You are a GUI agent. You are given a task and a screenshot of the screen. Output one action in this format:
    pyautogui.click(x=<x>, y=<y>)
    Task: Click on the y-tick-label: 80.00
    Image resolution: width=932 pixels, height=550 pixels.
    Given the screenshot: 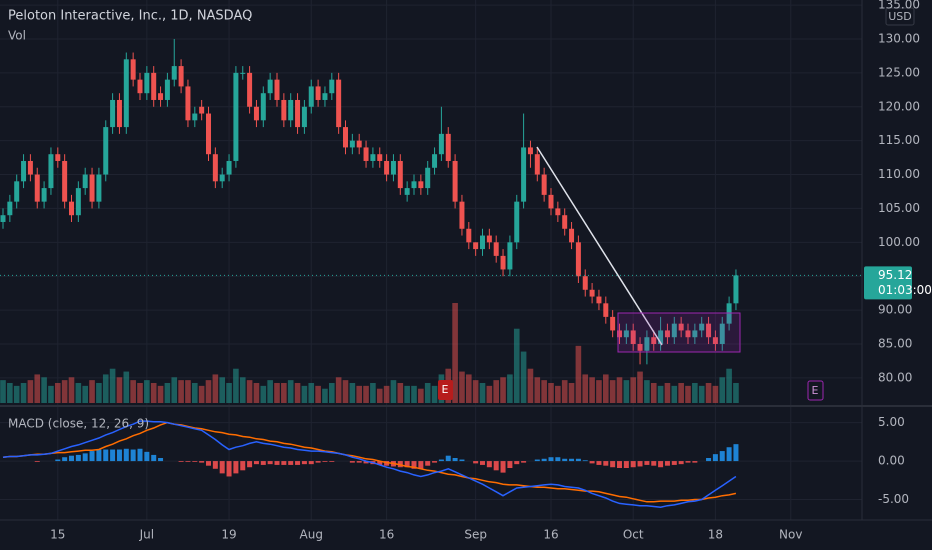 What is the action you would take?
    pyautogui.click(x=895, y=377)
    